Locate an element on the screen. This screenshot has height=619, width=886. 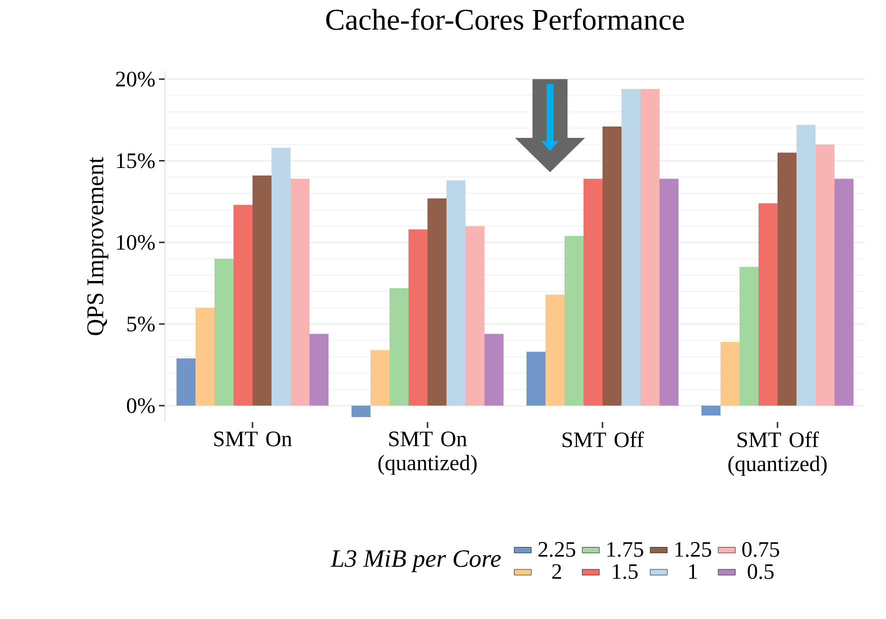
legend-label: 0.5 is located at coordinates (761, 572).